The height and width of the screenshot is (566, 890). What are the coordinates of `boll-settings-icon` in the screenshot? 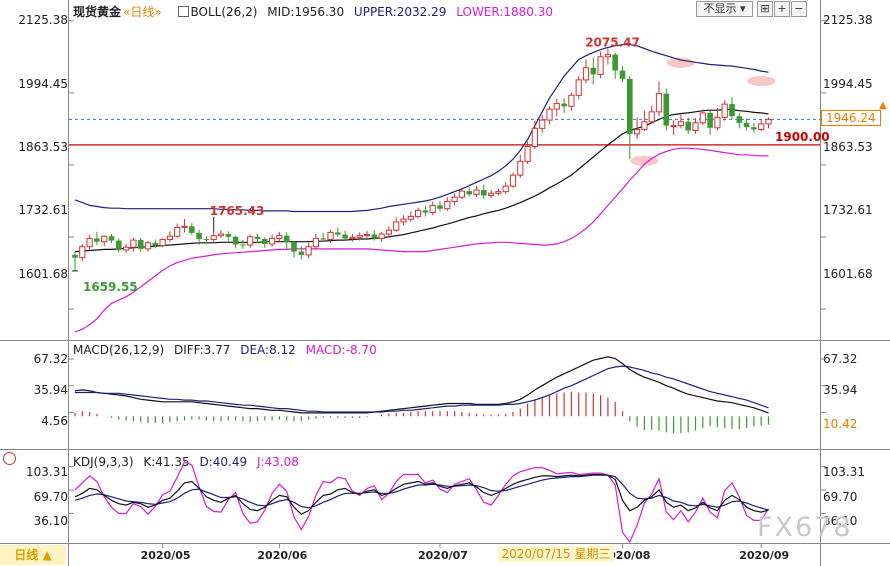 It's located at (183, 11).